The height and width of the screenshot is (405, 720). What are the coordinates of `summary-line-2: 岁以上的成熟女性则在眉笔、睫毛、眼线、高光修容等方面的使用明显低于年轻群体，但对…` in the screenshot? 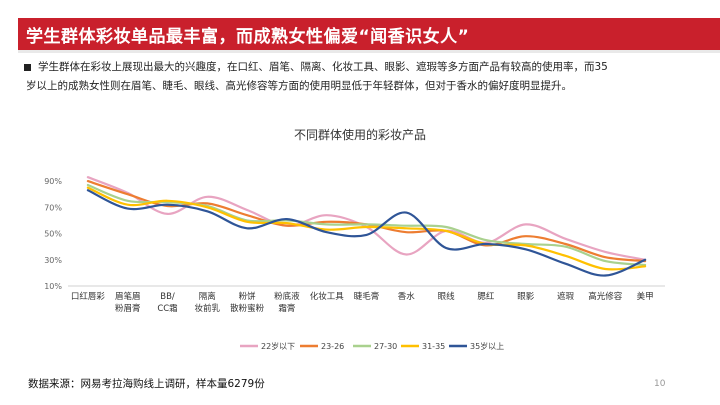 It's located at (299, 86).